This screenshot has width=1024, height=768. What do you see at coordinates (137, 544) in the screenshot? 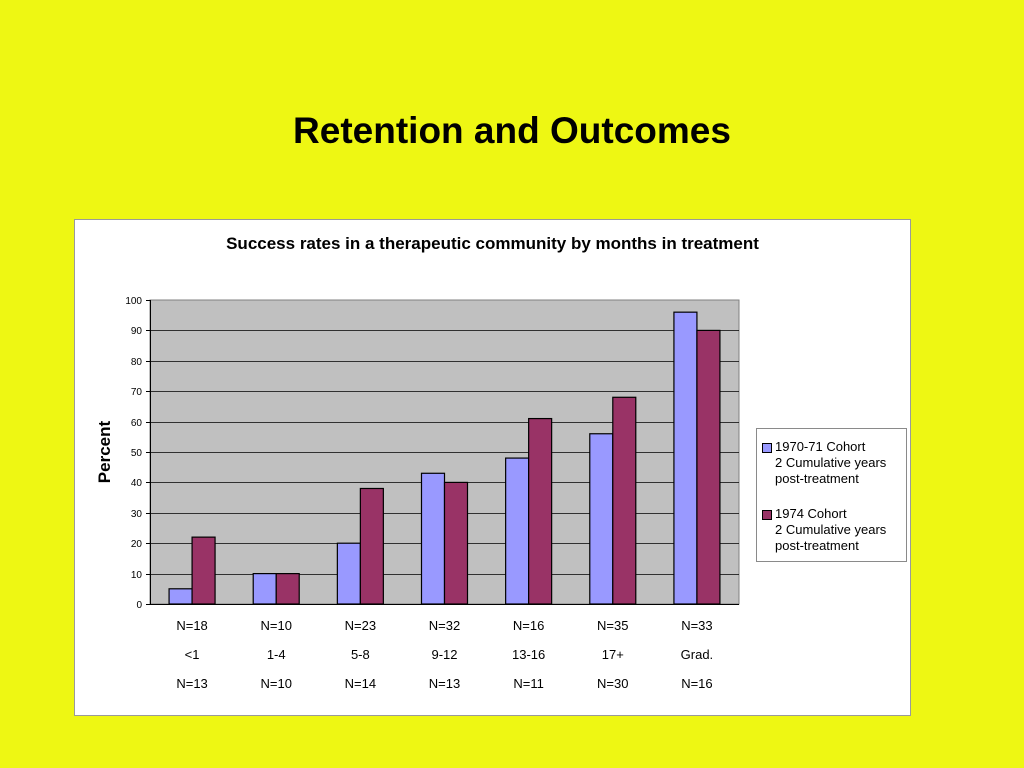
I see `y-tick-label: 20` at bounding box center [137, 544].